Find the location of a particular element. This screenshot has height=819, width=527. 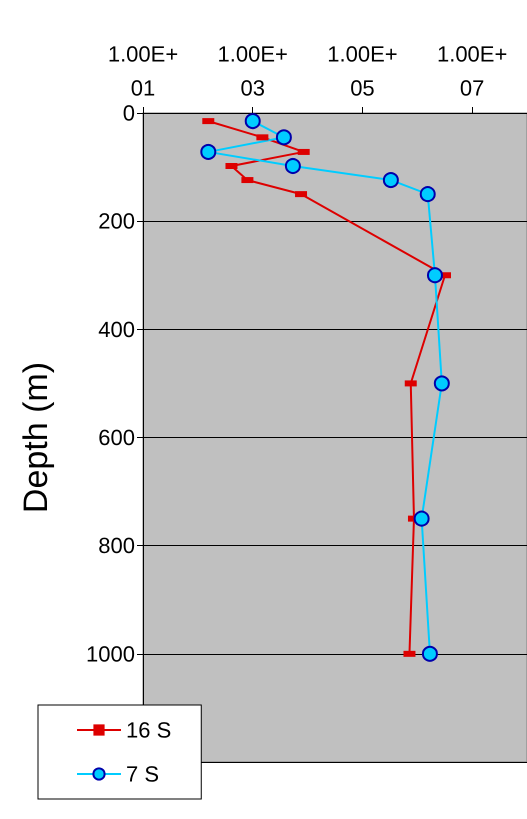

y-axis-title: Depth (m) is located at coordinates (36, 438).